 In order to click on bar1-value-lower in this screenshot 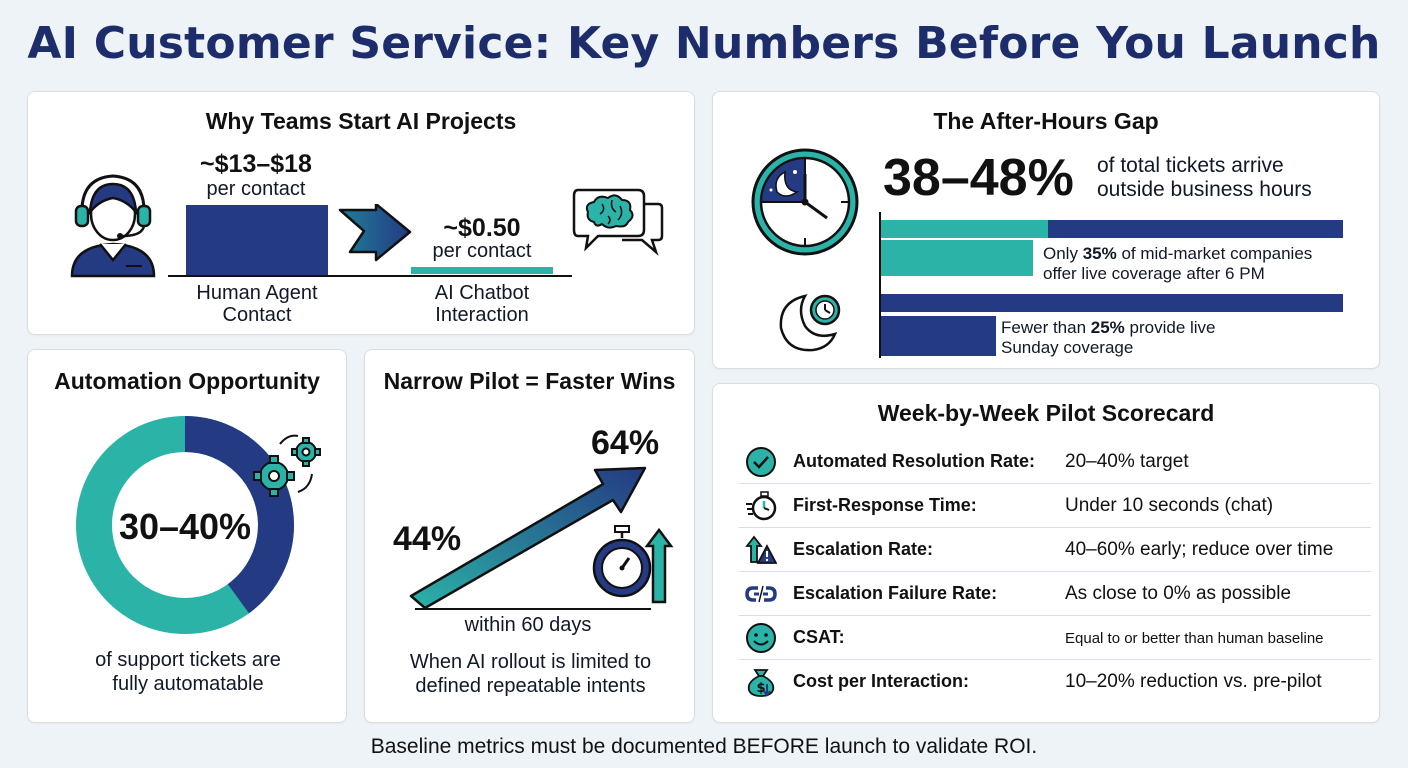, I will do `click(957, 258)`.